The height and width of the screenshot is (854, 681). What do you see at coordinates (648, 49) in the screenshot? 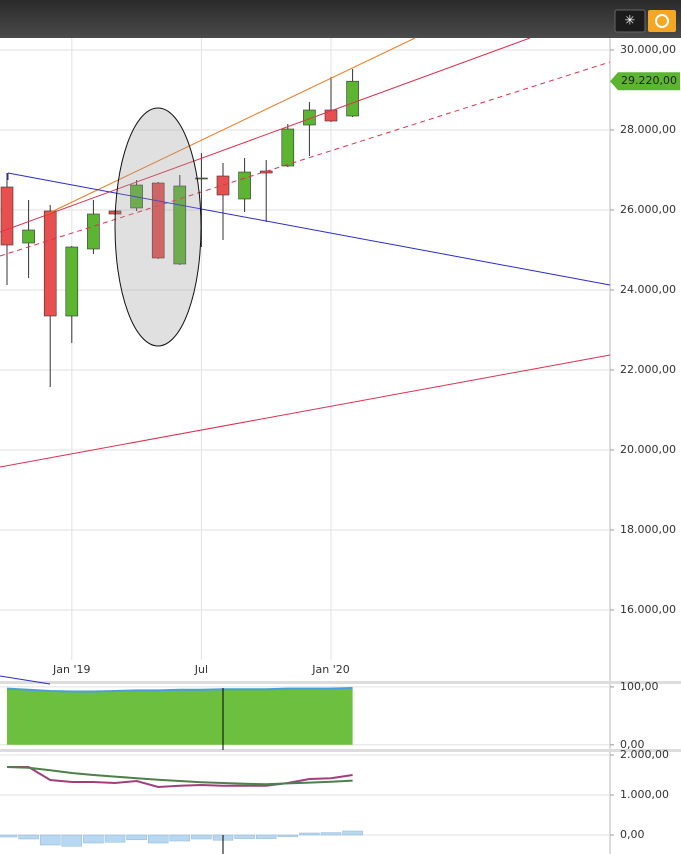
I see `y-tick-label: 30.000,00` at bounding box center [648, 49].